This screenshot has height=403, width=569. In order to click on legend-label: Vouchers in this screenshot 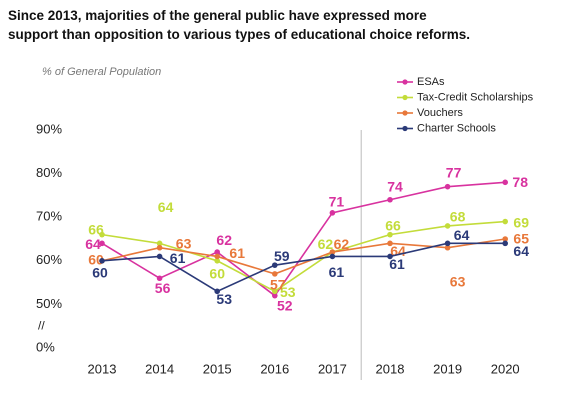, I will do `click(440, 113)`.